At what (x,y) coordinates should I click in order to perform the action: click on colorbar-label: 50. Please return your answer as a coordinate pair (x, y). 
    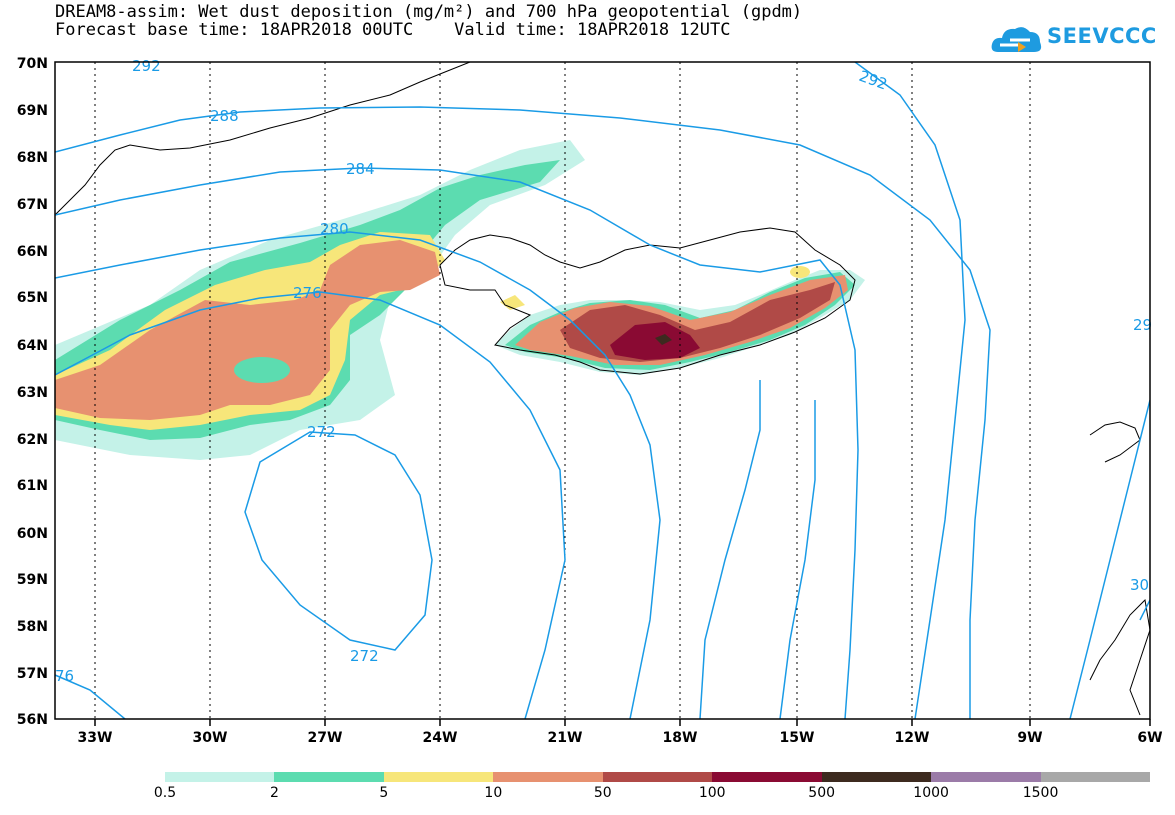
    Looking at the image, I should click on (602, 793).